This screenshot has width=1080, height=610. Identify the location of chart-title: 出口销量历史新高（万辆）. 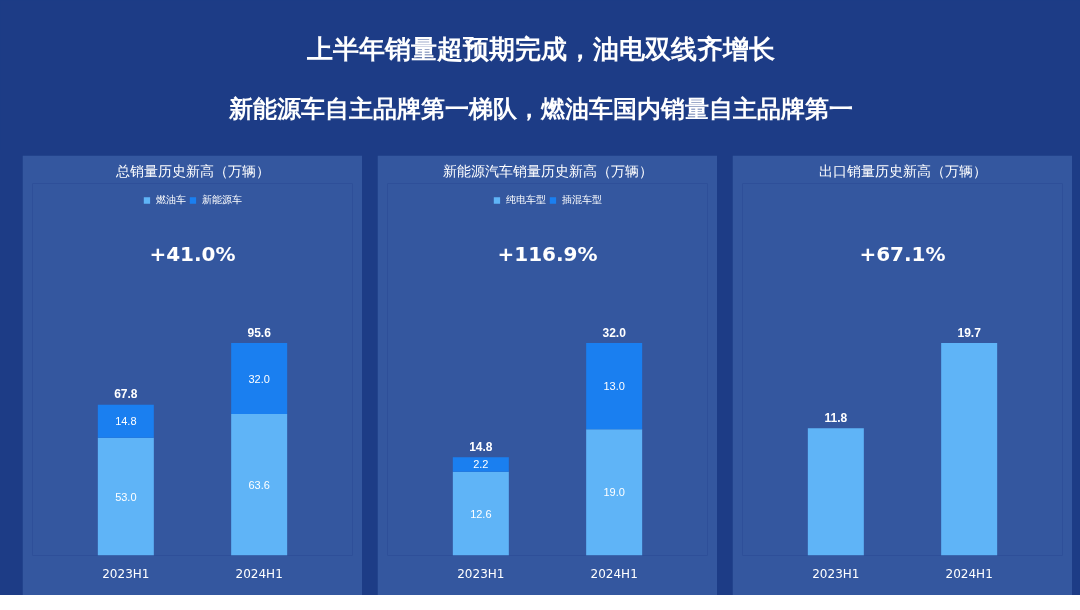
(902, 170).